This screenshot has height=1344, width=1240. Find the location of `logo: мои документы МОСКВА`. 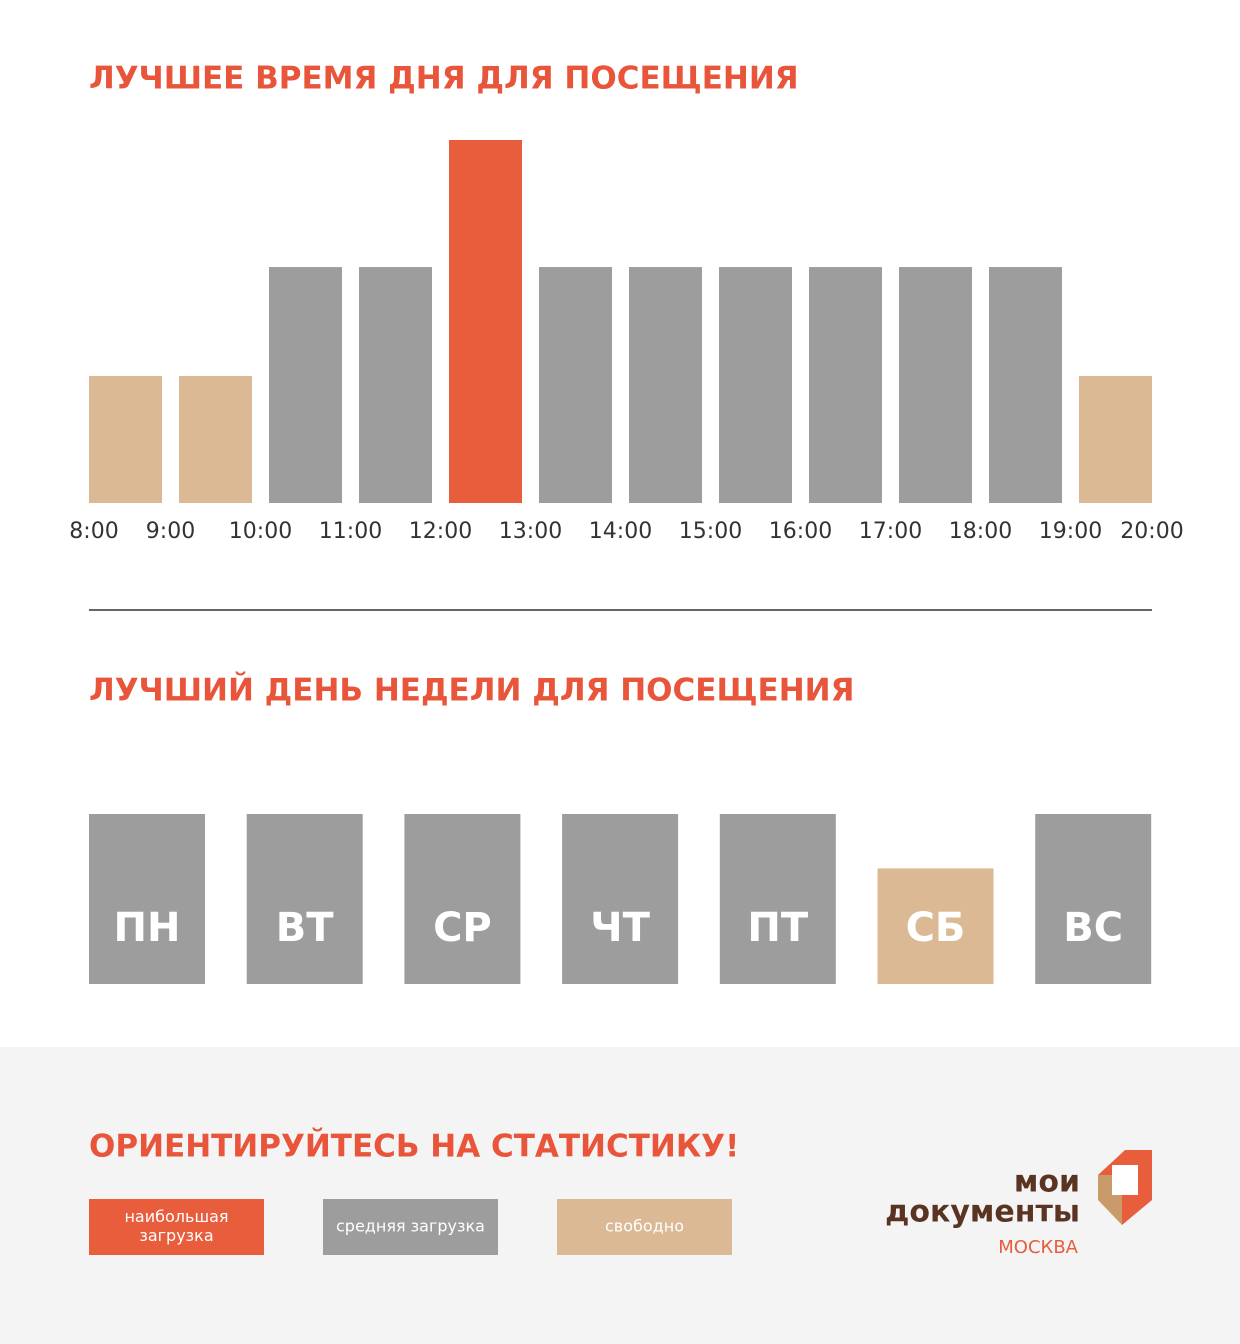

logo: мои документы МОСКВА is located at coordinates (1018, 1204).